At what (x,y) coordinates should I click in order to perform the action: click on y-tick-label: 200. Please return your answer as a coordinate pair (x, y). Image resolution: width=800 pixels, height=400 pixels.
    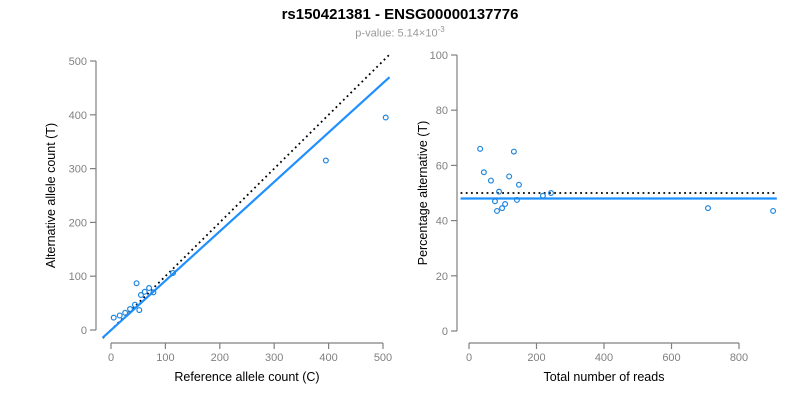
    Looking at the image, I should click on (78, 223).